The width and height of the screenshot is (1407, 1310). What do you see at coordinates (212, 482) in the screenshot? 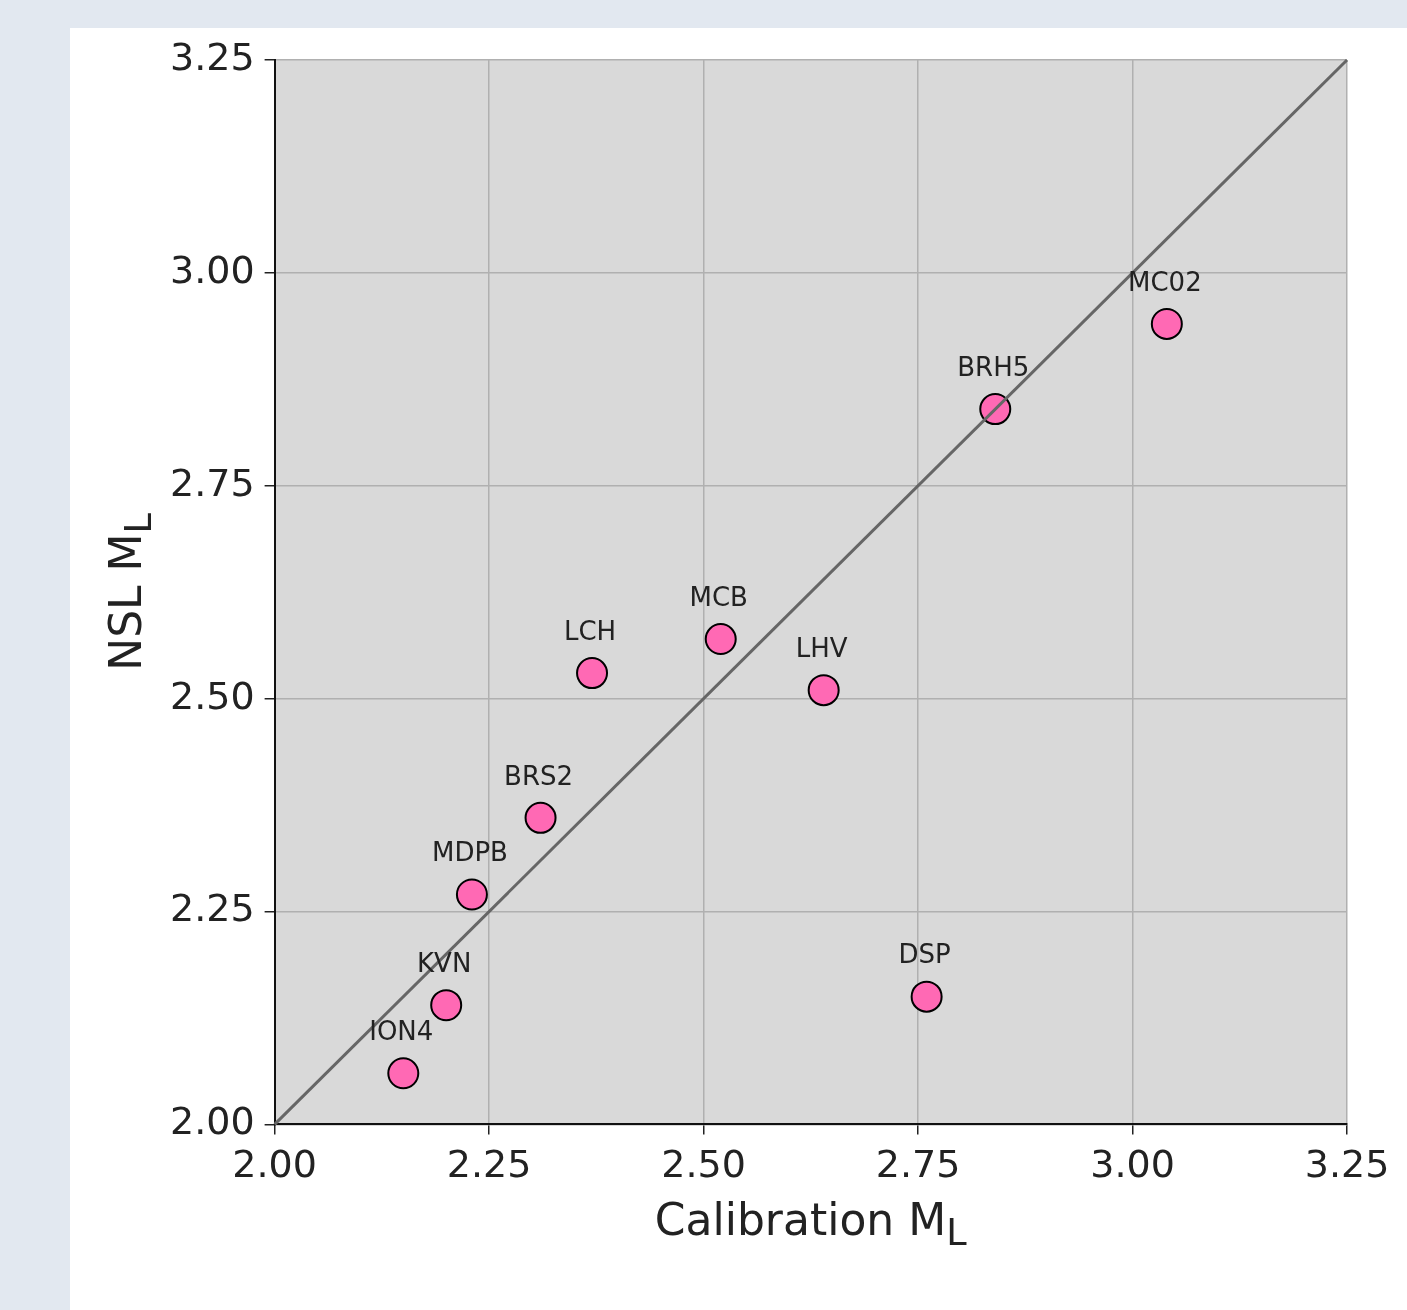
I see `y-tick-label: 2.75` at bounding box center [212, 482].